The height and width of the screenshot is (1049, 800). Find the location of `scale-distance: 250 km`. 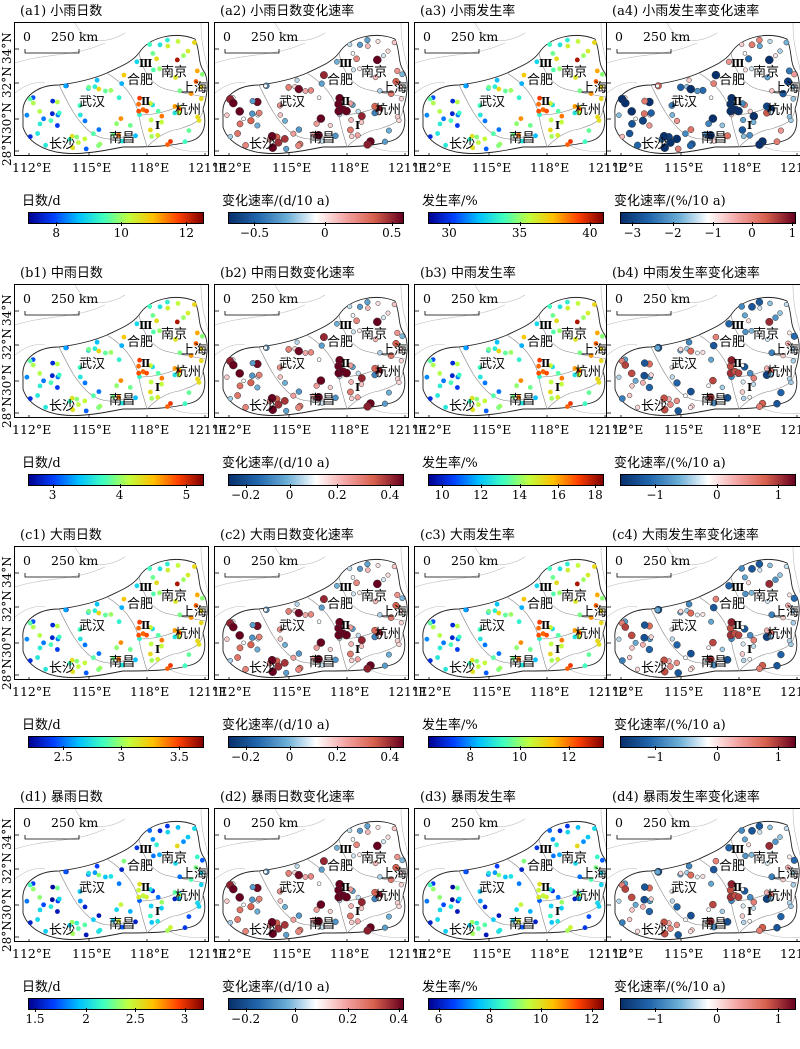

scale-distance: 250 km is located at coordinates (275, 298).